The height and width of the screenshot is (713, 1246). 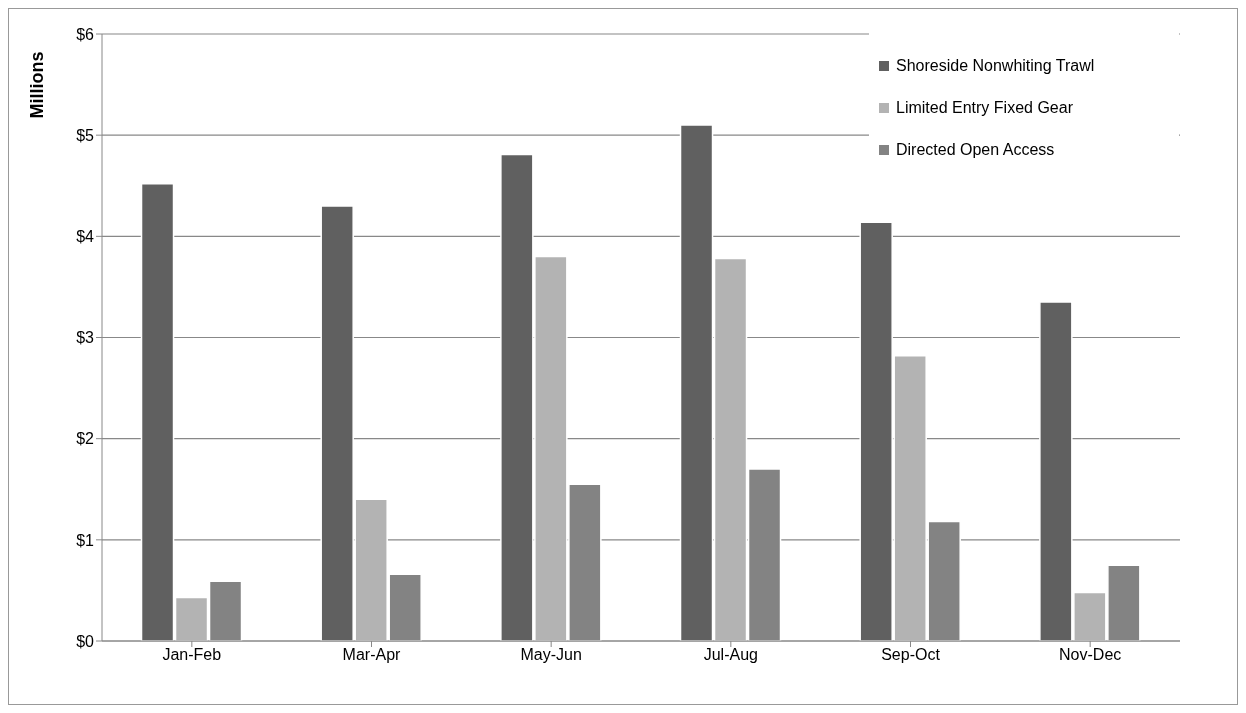 What do you see at coordinates (984, 108) in the screenshot?
I see `legend-label: Limited Entry Fixed Gear` at bounding box center [984, 108].